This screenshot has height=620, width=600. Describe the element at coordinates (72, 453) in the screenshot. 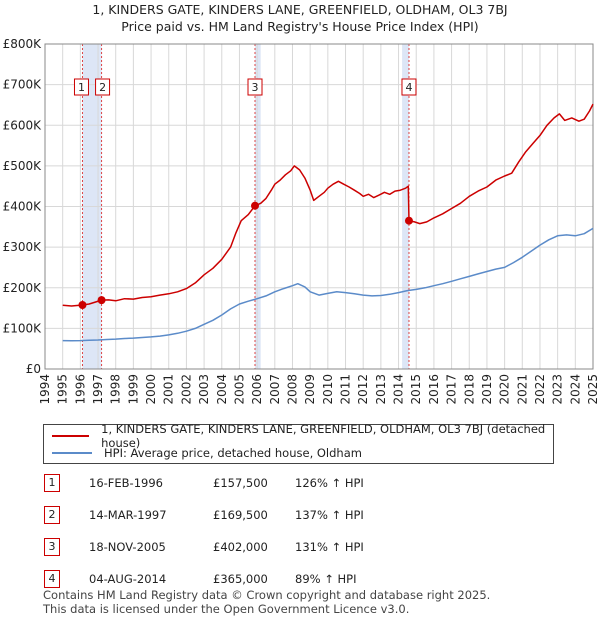

I see `legend-swatch-hpi` at that location.